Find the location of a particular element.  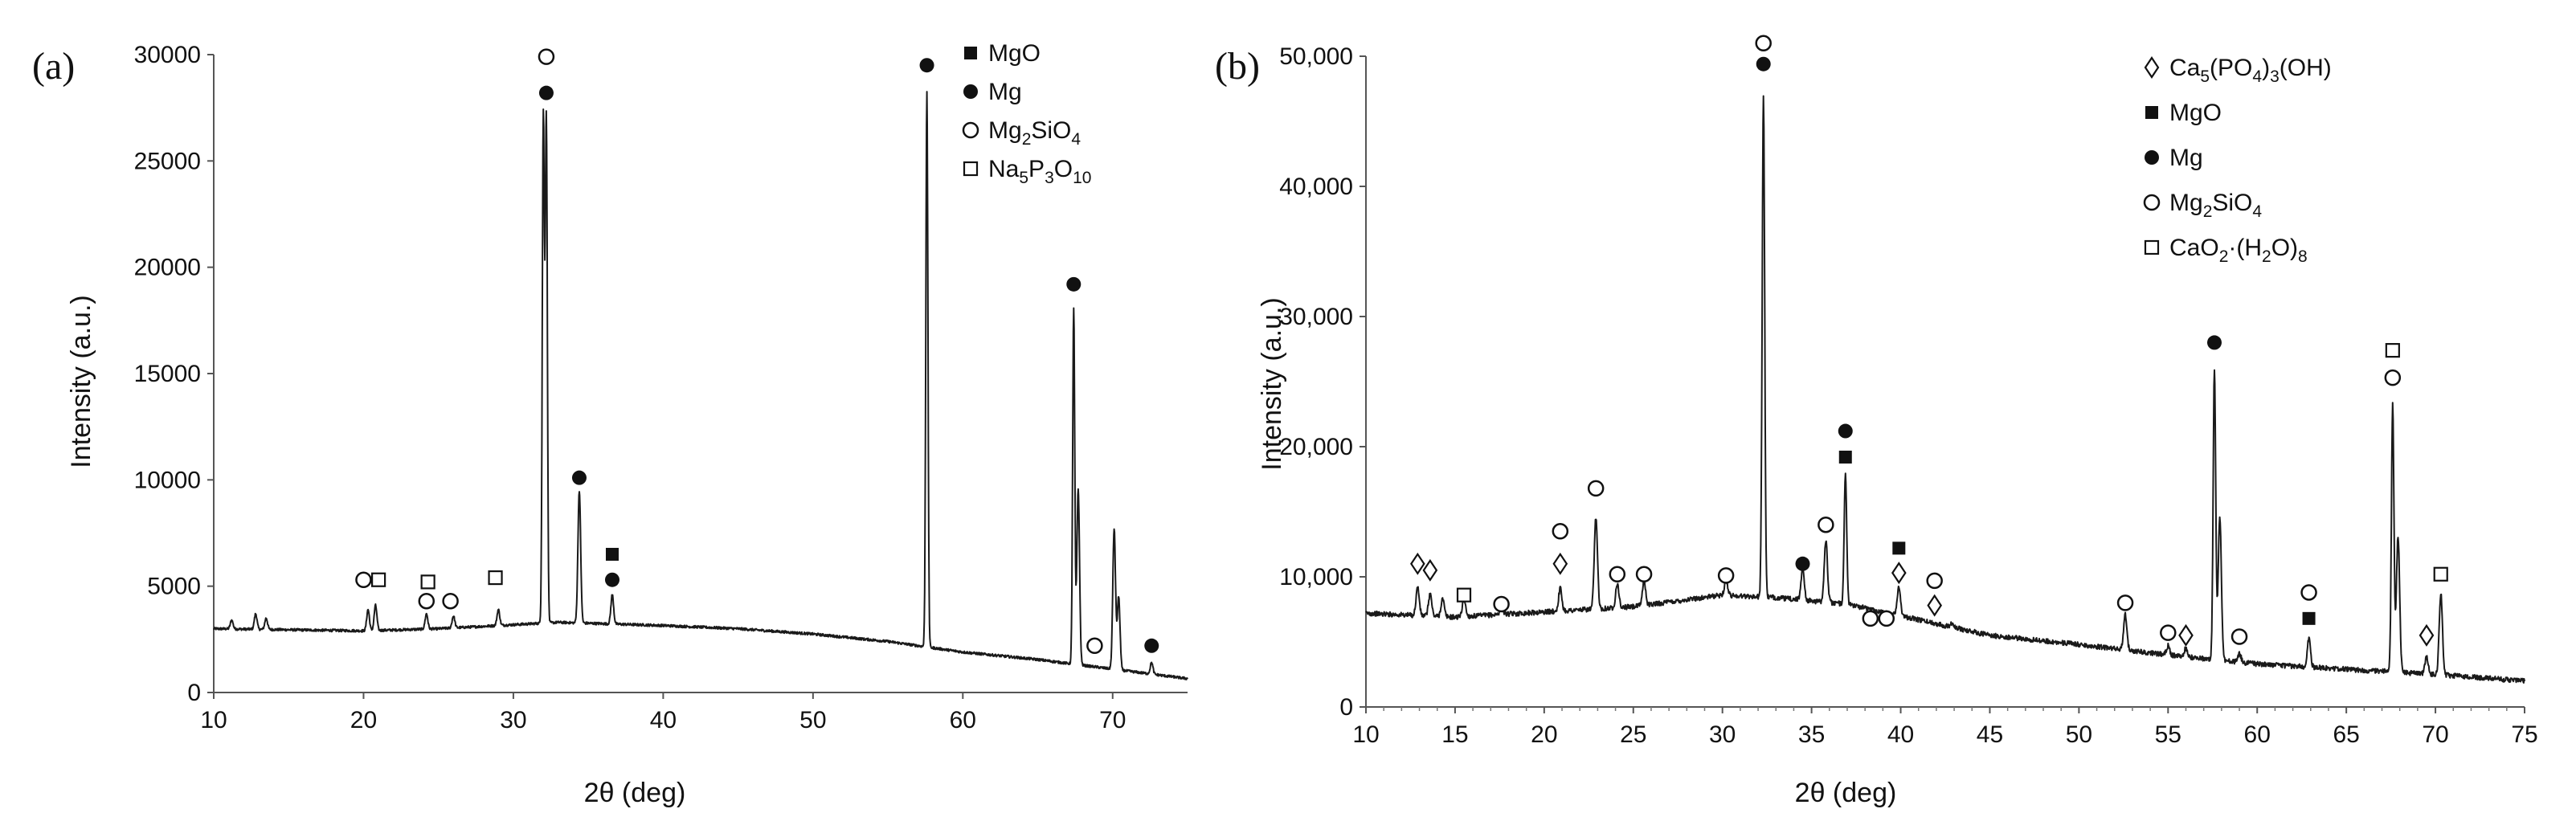

x-tick-label: 35 is located at coordinates (1811, 734).